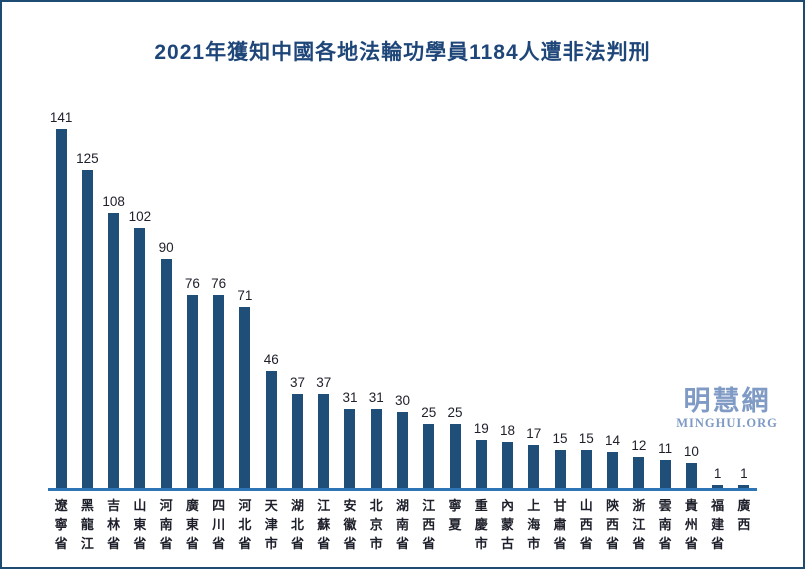 The height and width of the screenshot is (576, 807). I want to click on bar-value-label: 18, so click(508, 430).